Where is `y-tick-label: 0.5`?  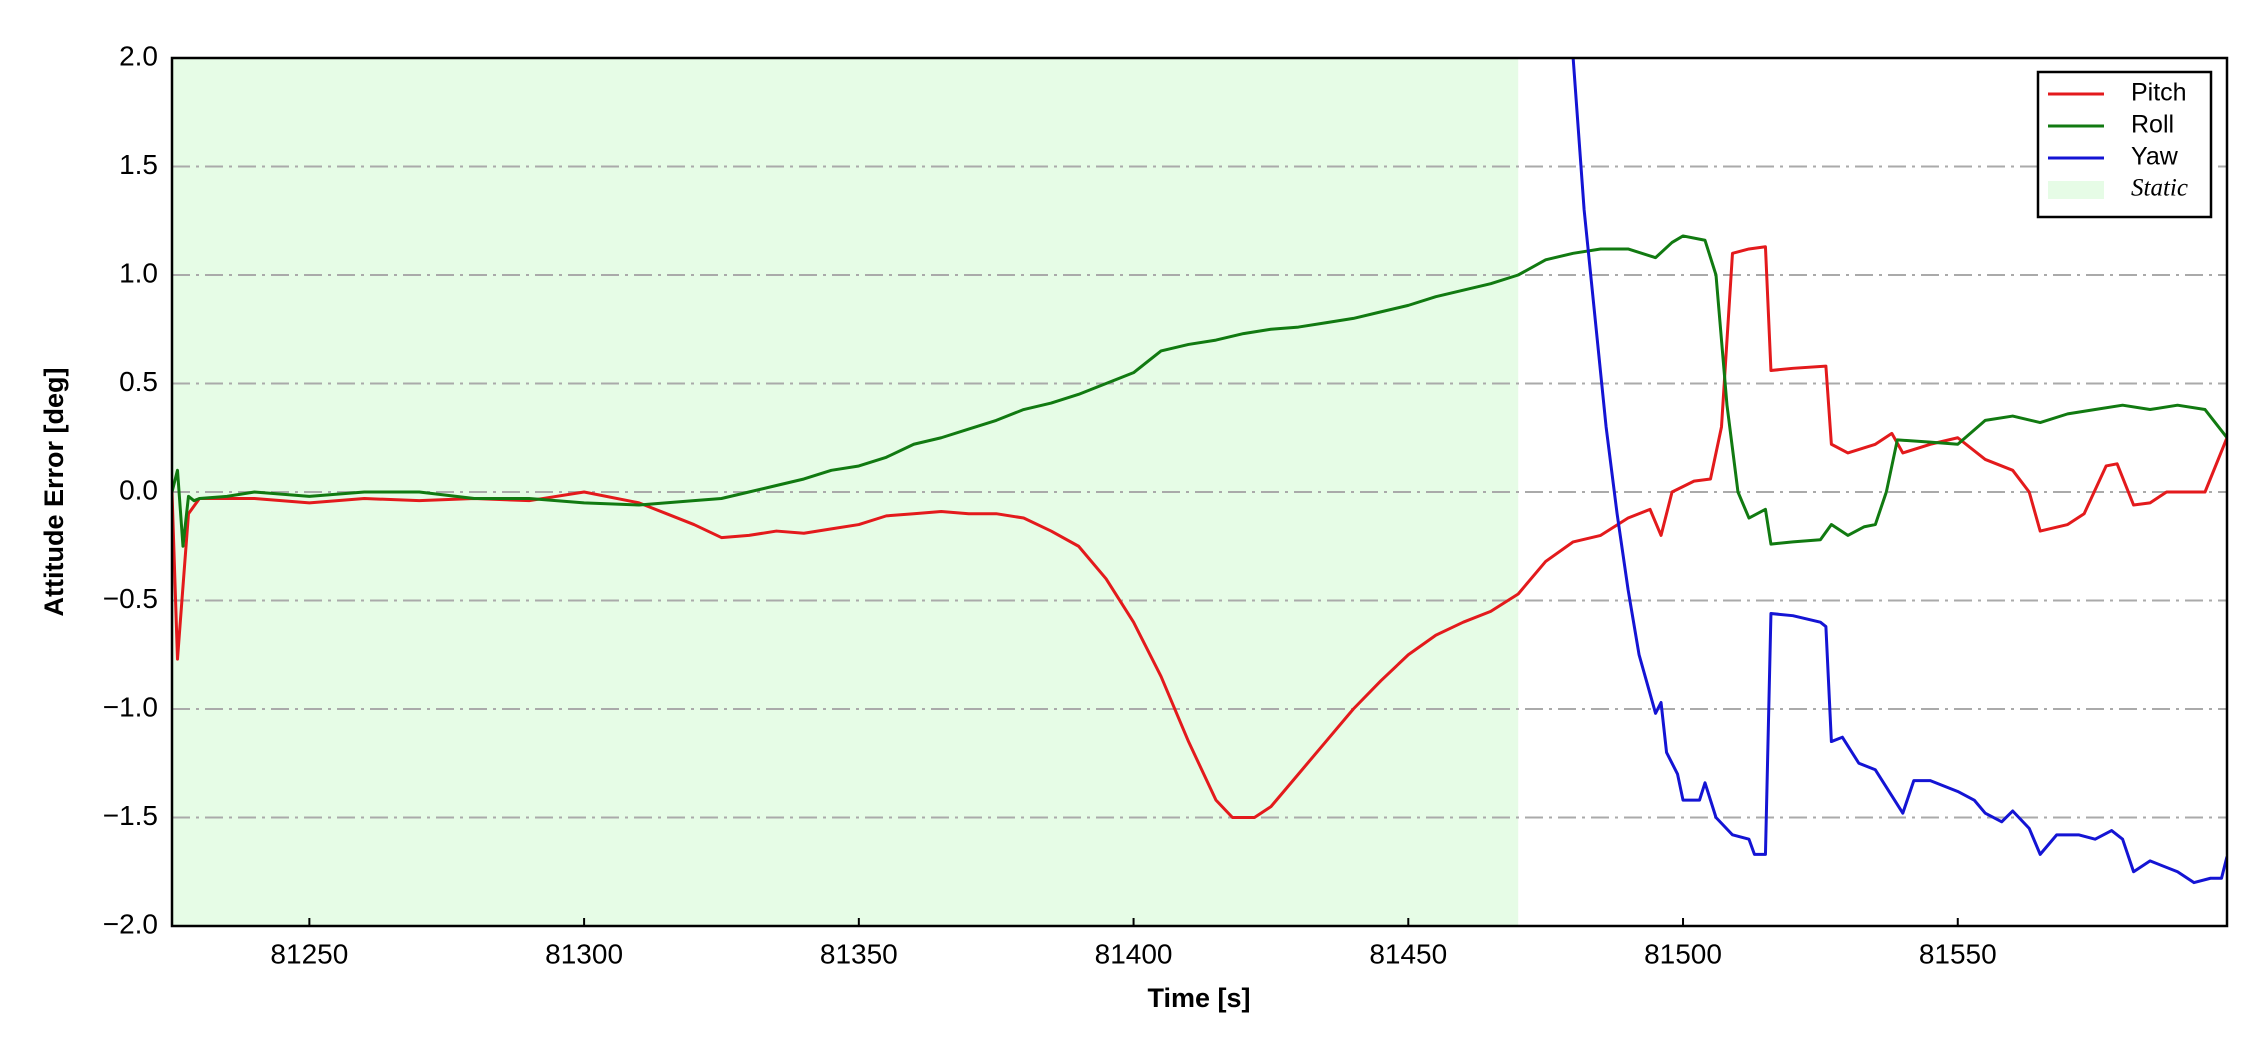 y-tick-label: 0.5 is located at coordinates (138, 381).